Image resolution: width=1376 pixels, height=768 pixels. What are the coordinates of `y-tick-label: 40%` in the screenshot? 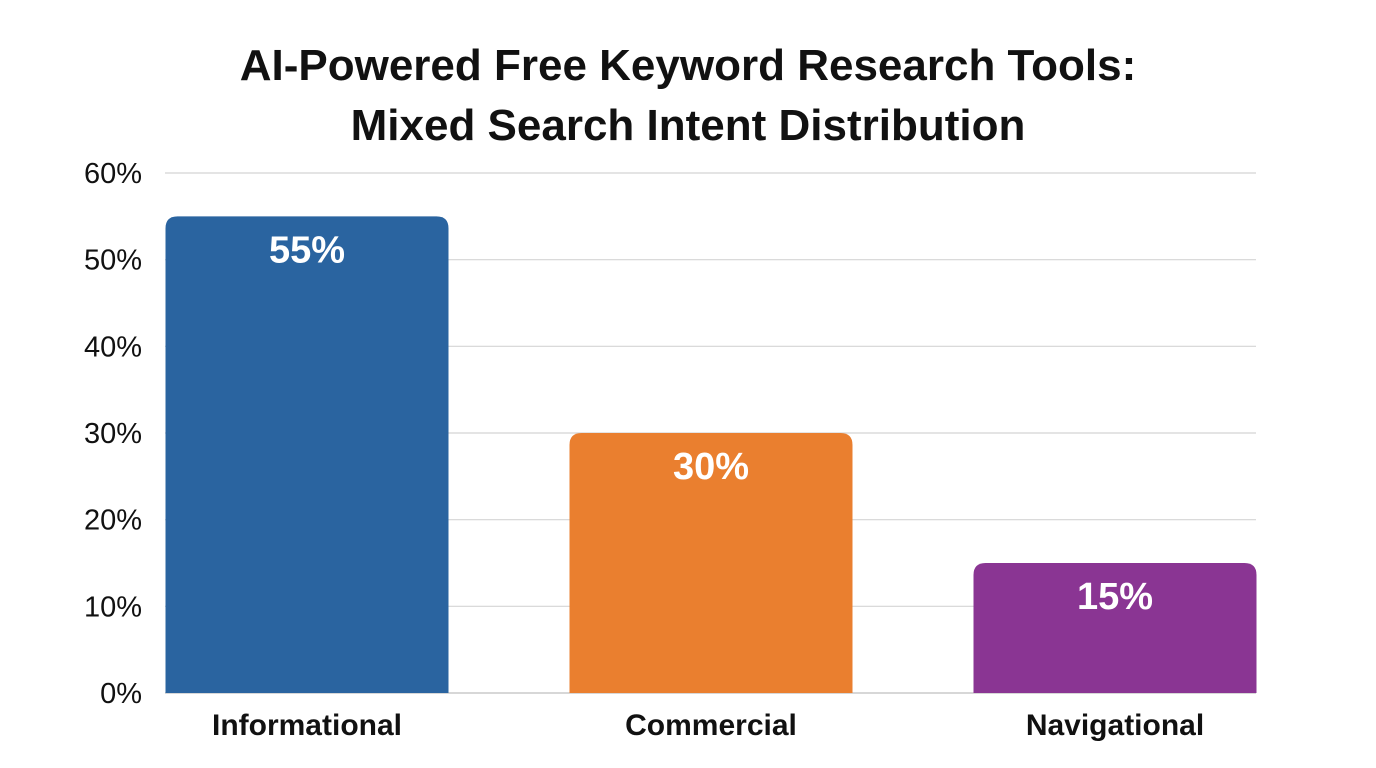 It's located at (113, 347).